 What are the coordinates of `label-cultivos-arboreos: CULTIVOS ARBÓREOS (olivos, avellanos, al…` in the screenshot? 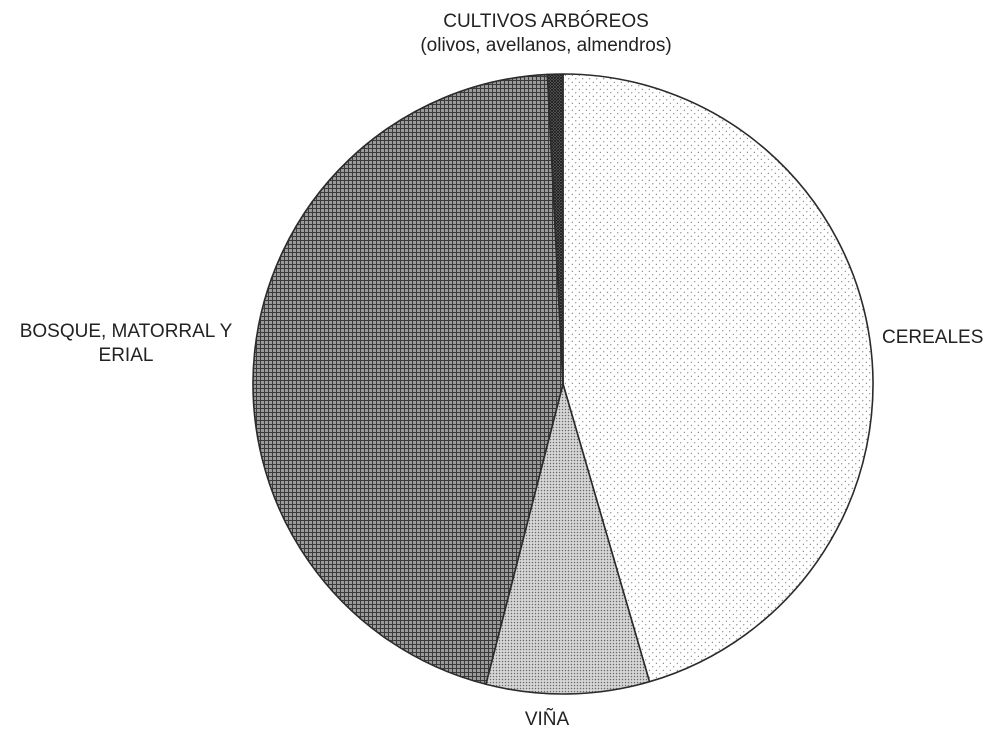 It's located at (546, 34).